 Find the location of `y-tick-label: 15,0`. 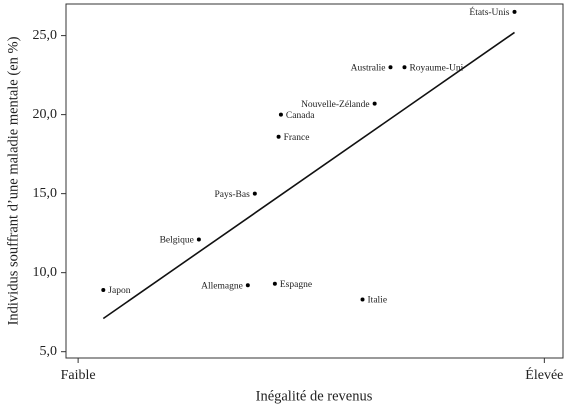

y-tick-label: 15,0 is located at coordinates (45, 193).